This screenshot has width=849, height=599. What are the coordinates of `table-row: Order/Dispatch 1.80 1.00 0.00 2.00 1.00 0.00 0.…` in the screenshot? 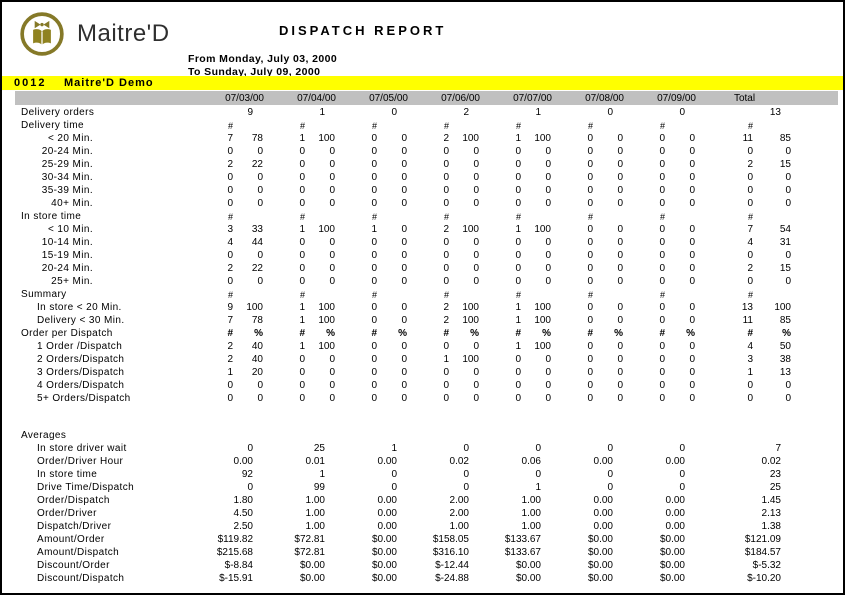 It's located at (426, 499).